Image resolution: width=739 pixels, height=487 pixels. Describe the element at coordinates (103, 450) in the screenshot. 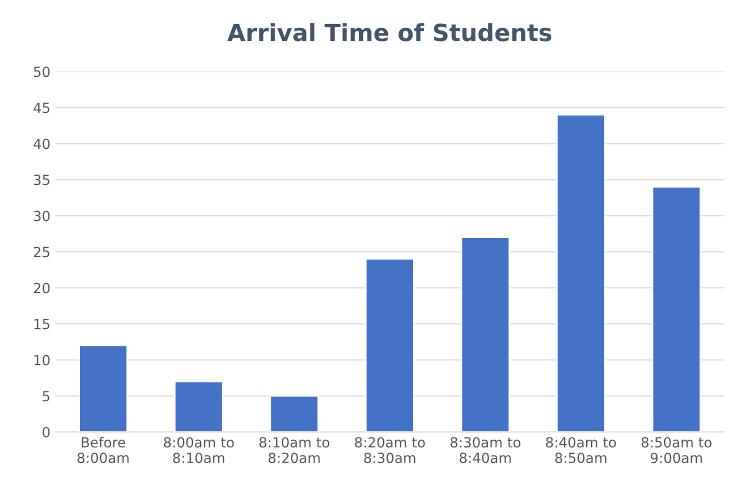

I see `x-tick-label: Before 8:00am` at that location.